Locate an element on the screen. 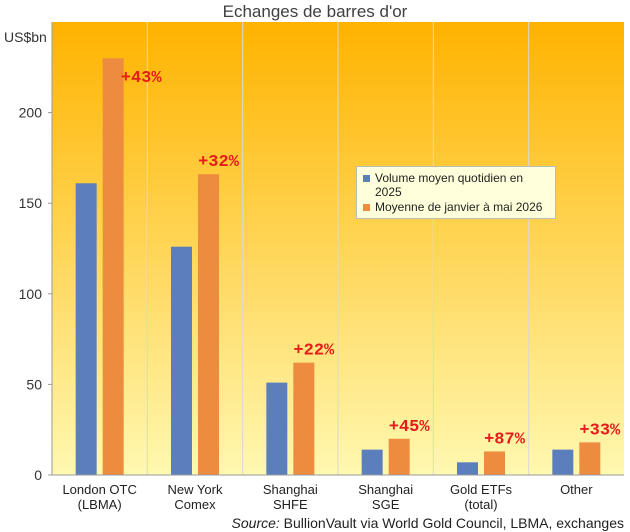 The width and height of the screenshot is (630, 532). source-label: Source: is located at coordinates (255, 523).